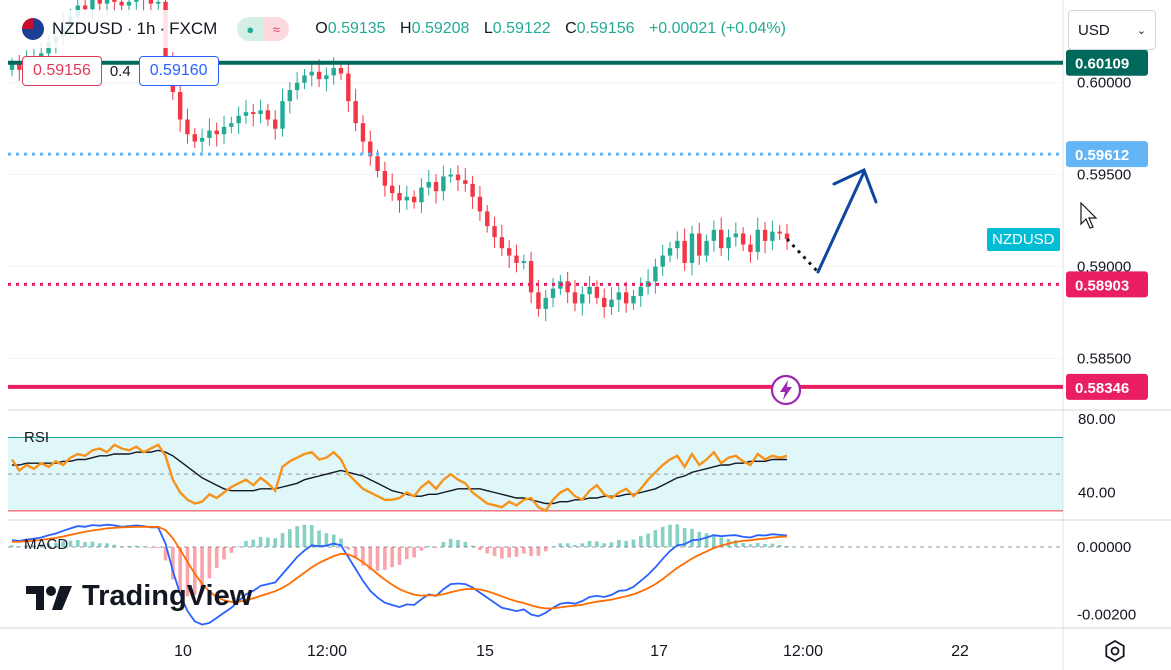  What do you see at coordinates (120, 71) in the screenshot?
I see `quote-panel: 0.59156 0.4 0.59160` at bounding box center [120, 71].